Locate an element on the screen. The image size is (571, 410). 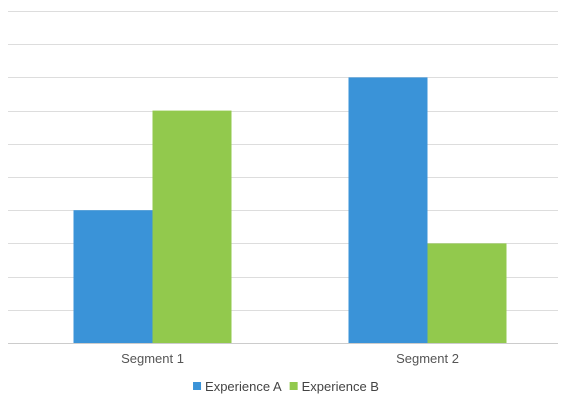
x-axis: Segment 1 Segment 2 is located at coordinates (283, 354).